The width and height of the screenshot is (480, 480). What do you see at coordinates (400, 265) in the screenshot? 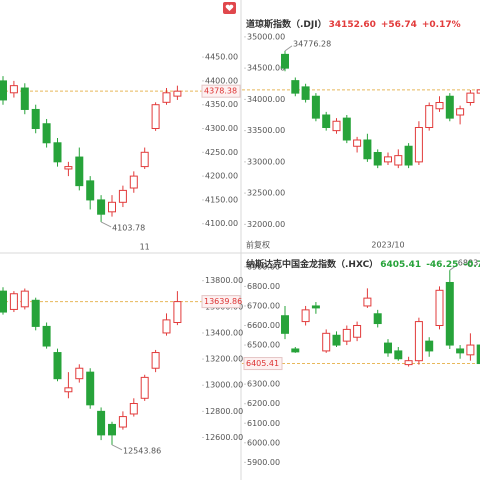
I see `last-price: 6405.41` at bounding box center [400, 265].